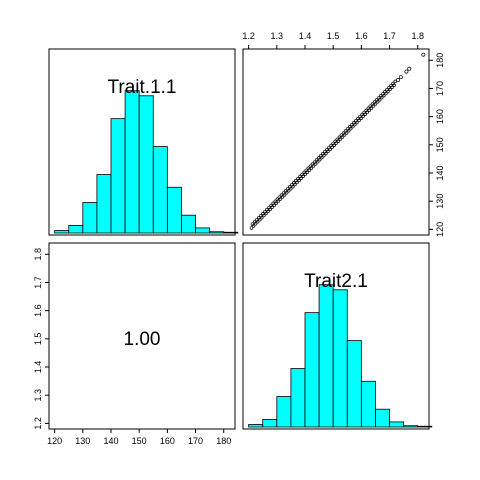  Describe the element at coordinates (248, 36) in the screenshot. I see `top-axis-tick-label: 1.2` at that location.